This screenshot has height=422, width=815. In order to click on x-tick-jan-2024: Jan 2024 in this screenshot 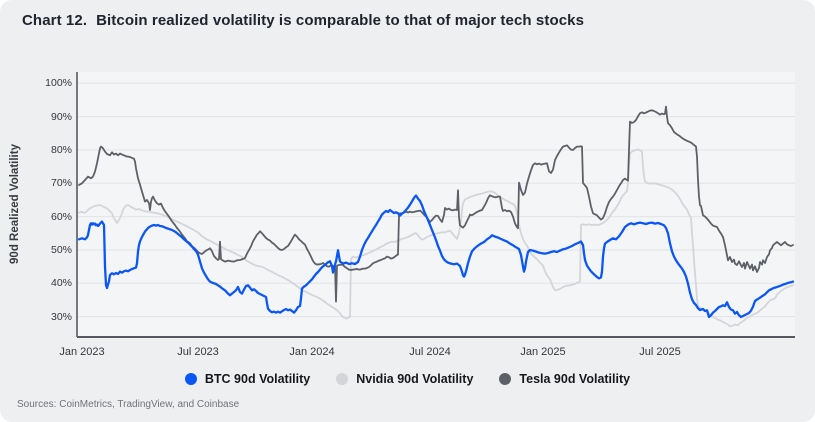, I will do `click(312, 352)`.